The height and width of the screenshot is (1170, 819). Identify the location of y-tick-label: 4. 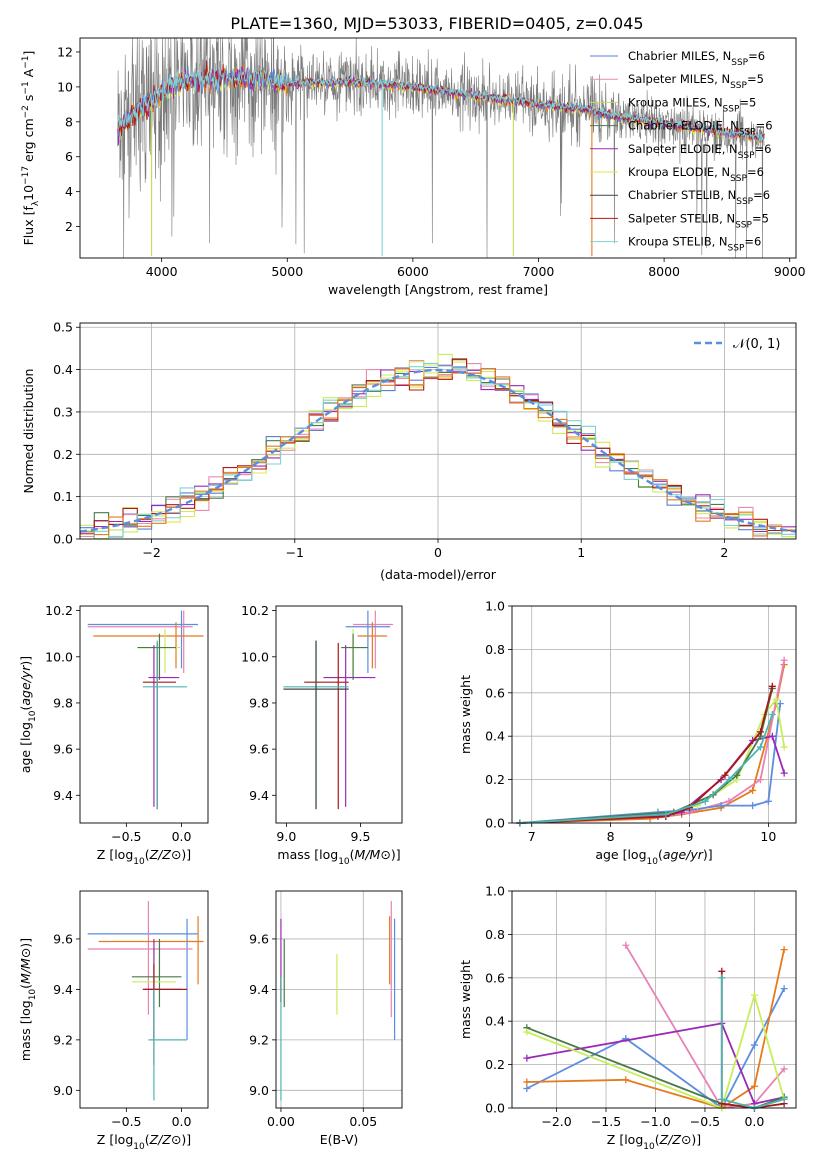
(69, 191).